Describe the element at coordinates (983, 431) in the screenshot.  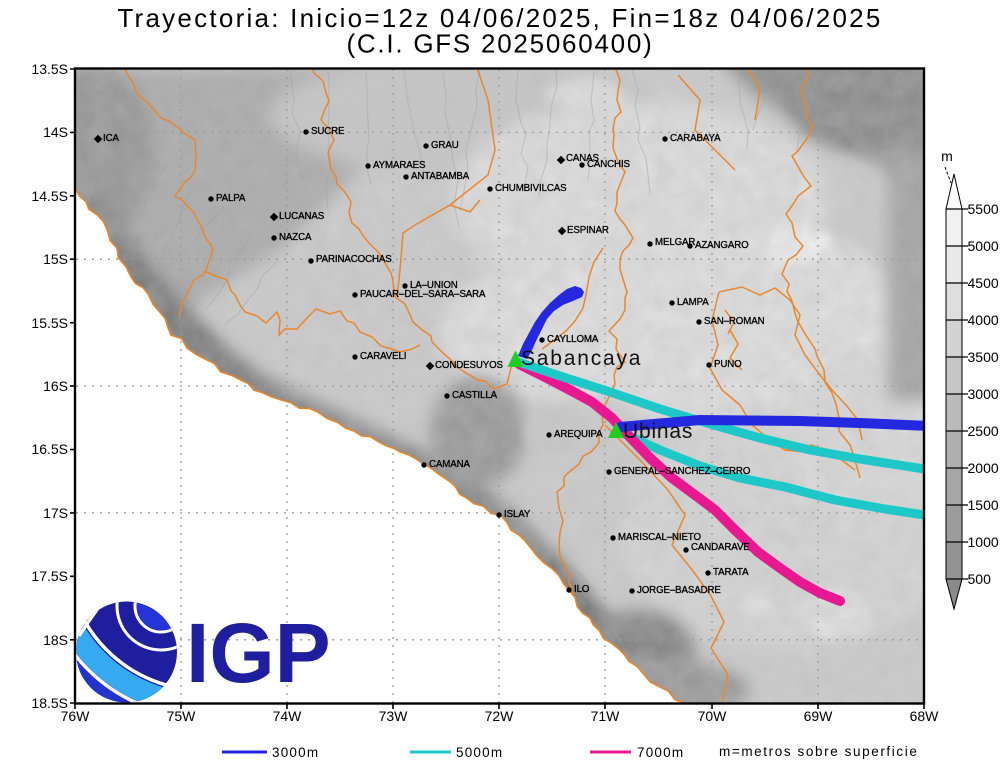
I see `svg-text: 2500` at that location.